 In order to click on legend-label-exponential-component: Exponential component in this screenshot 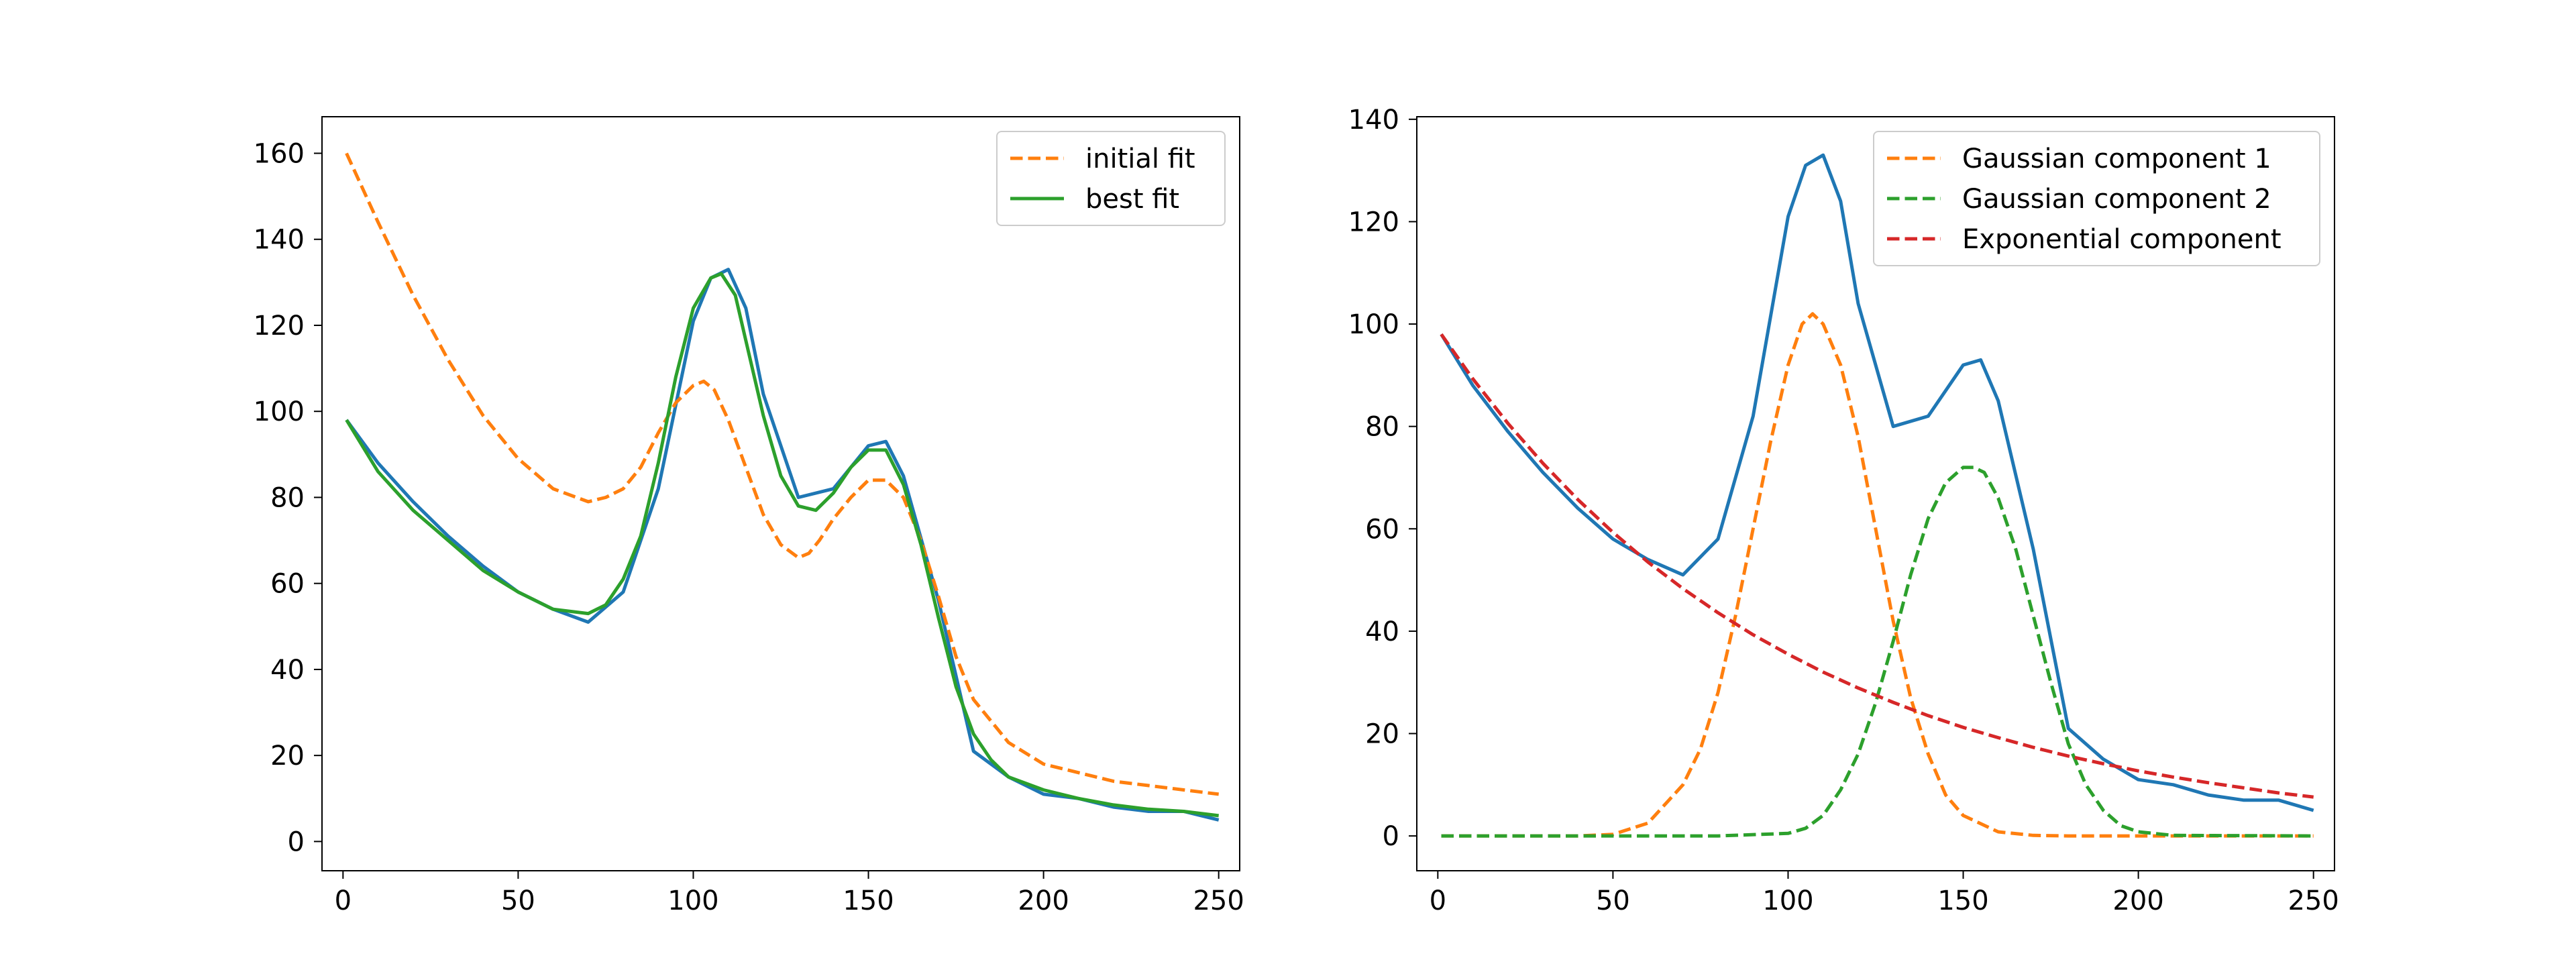, I will do `click(2122, 239)`.